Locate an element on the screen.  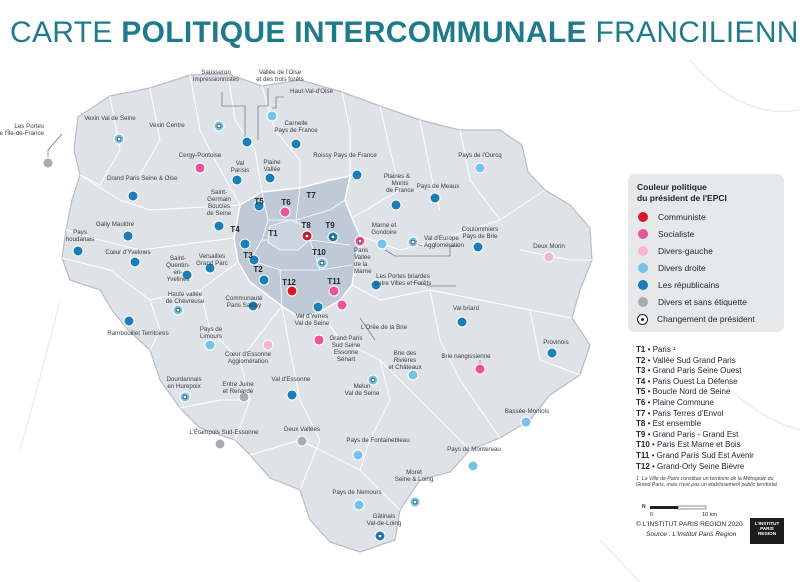
legend-item: Divers droite is located at coordinates (672, 268).